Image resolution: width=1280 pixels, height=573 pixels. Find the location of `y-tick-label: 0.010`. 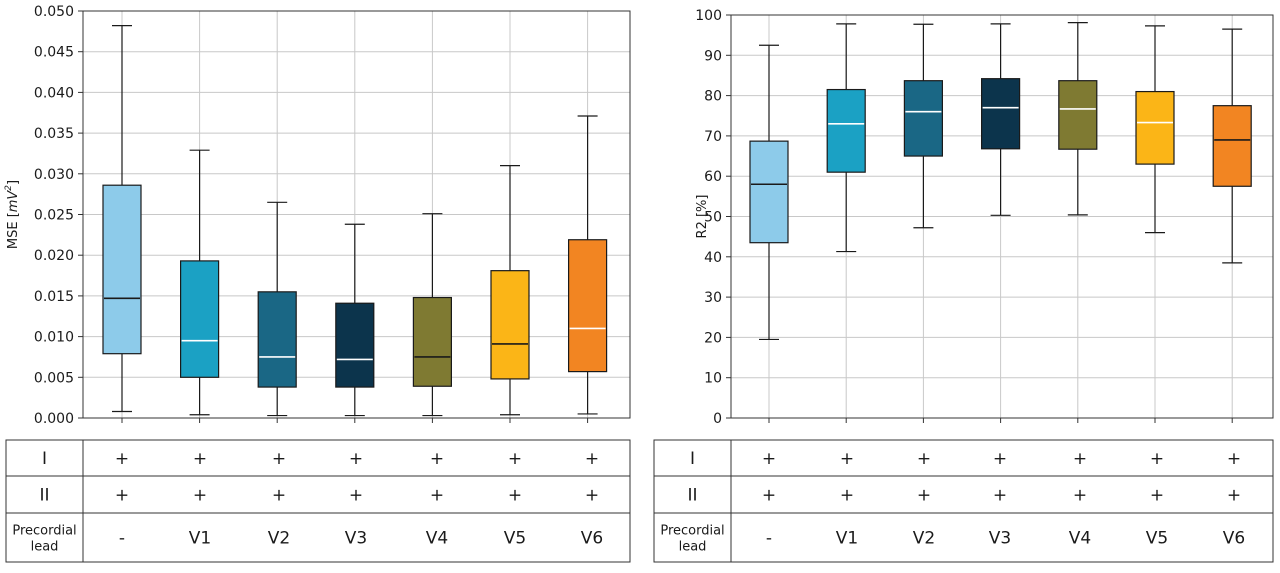

y-tick-label: 0.010 is located at coordinates (54, 338).